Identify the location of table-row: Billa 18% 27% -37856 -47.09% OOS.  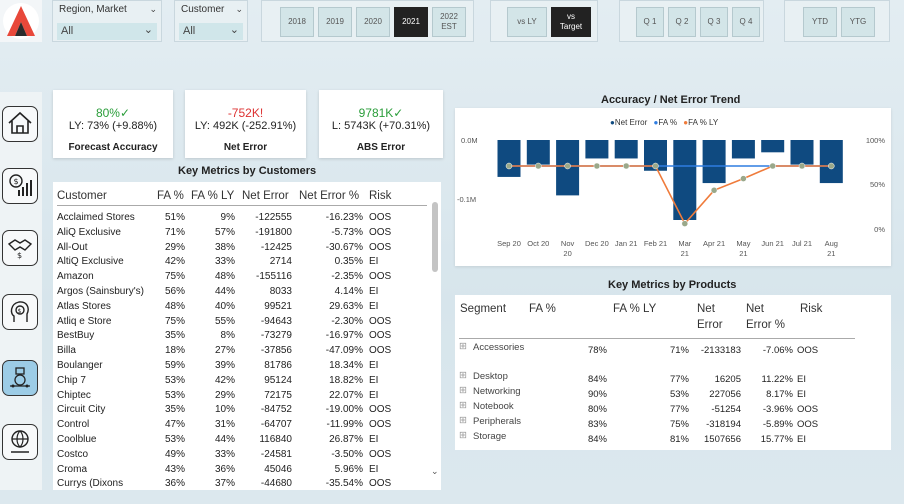
(242, 352).